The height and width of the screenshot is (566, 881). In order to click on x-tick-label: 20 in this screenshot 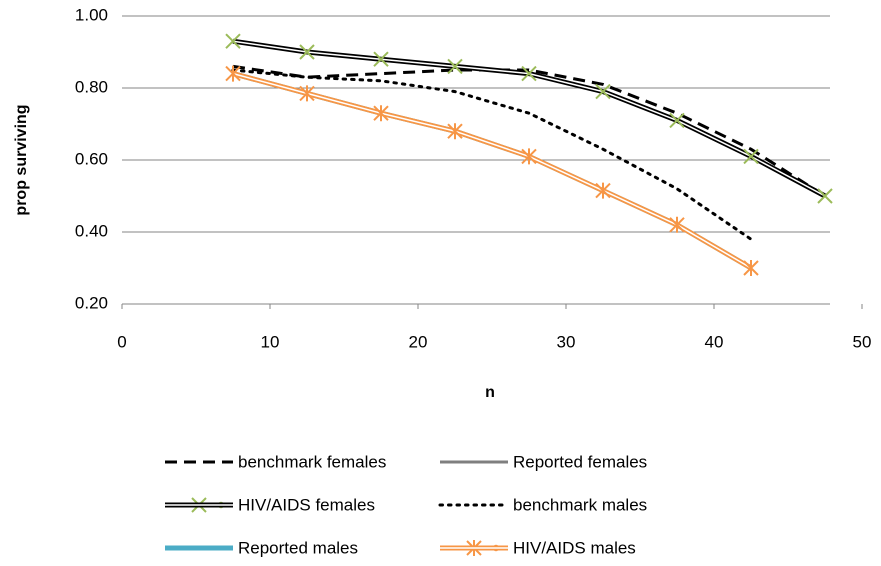, I will do `click(418, 341)`.